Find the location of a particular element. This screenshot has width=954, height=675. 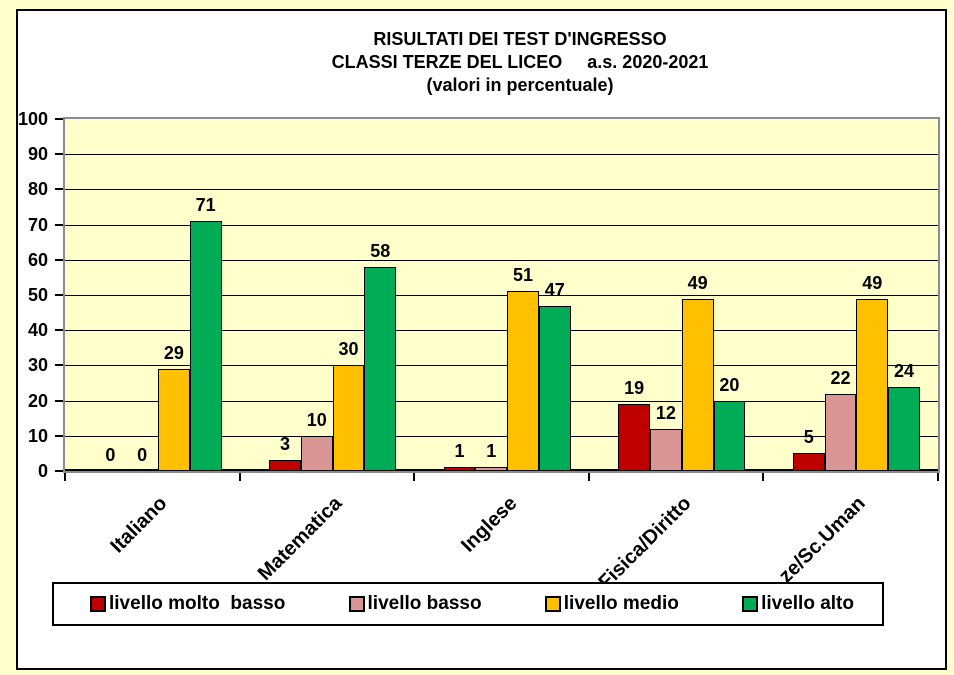

y-tick-label: 10 is located at coordinates (37, 435).